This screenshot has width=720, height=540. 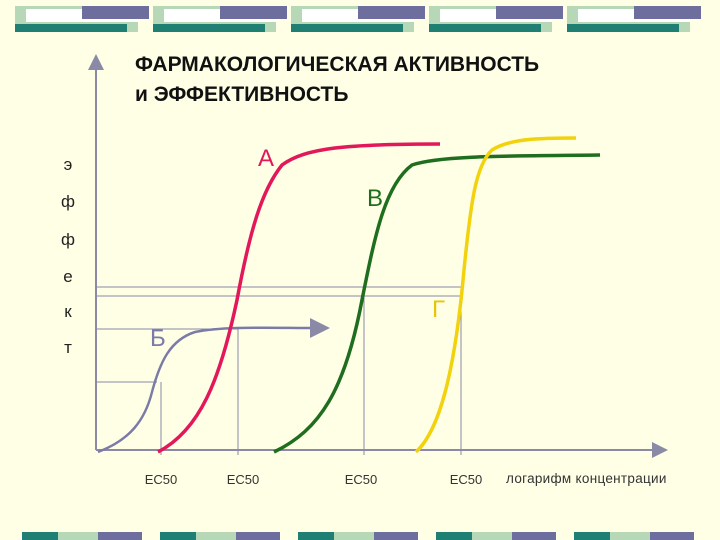 What do you see at coordinates (337, 64) in the screenshot?
I see `title-line-1: ФАРМАКОЛОГИЧЕСКАЯ АКТИВНОСТЬ` at bounding box center [337, 64].